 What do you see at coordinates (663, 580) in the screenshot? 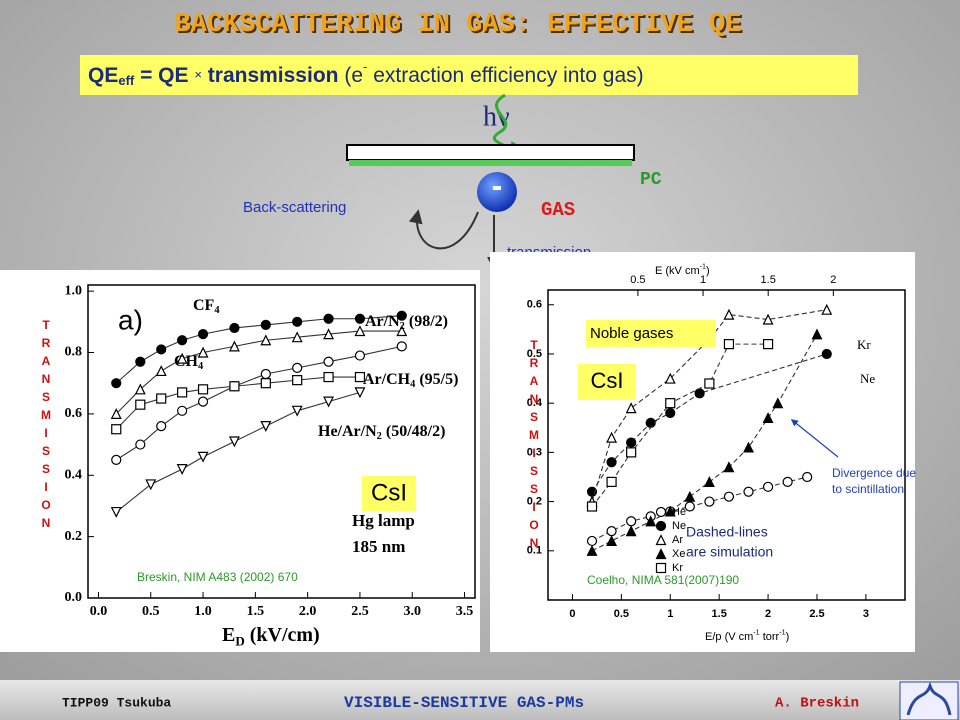
I see `source: Coelho, NIMA 581(2007)190` at bounding box center [663, 580].